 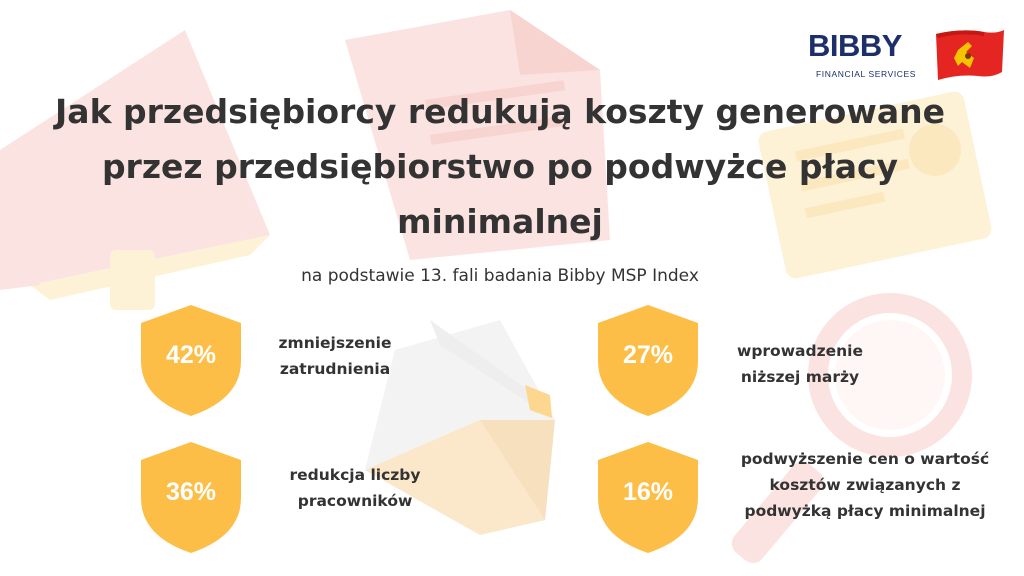 What do you see at coordinates (335, 343) in the screenshot?
I see `stat-label-line-1: zmniejszenie` at bounding box center [335, 343].